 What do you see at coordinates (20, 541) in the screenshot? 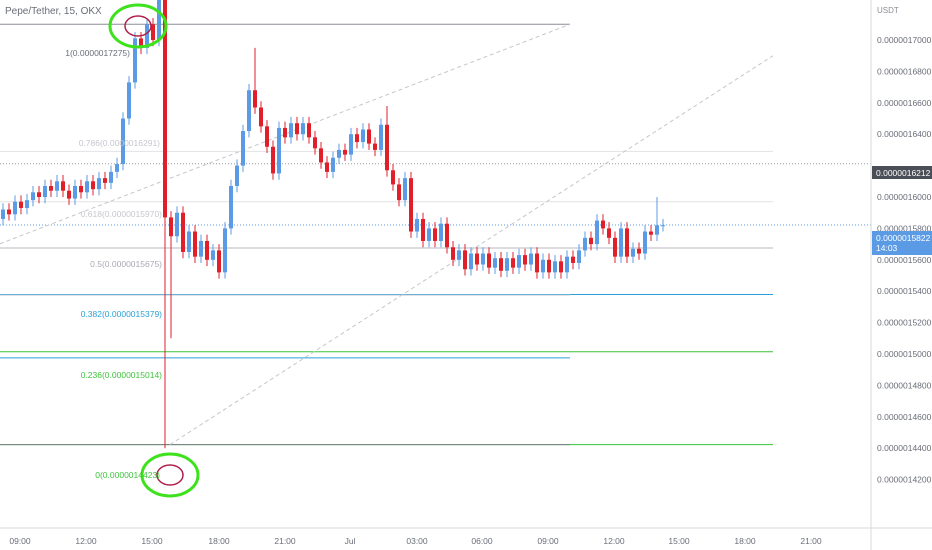
I see `time-tick-label: 09:00` at bounding box center [20, 541].